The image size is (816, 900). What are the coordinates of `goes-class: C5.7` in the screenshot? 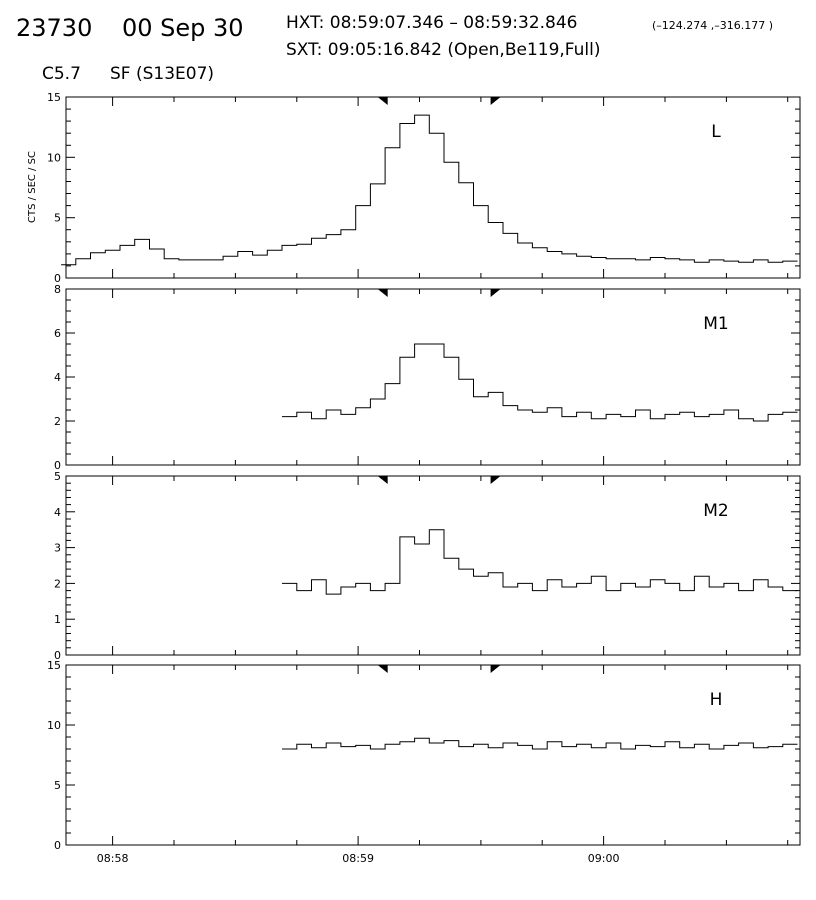 It's located at (61, 74).